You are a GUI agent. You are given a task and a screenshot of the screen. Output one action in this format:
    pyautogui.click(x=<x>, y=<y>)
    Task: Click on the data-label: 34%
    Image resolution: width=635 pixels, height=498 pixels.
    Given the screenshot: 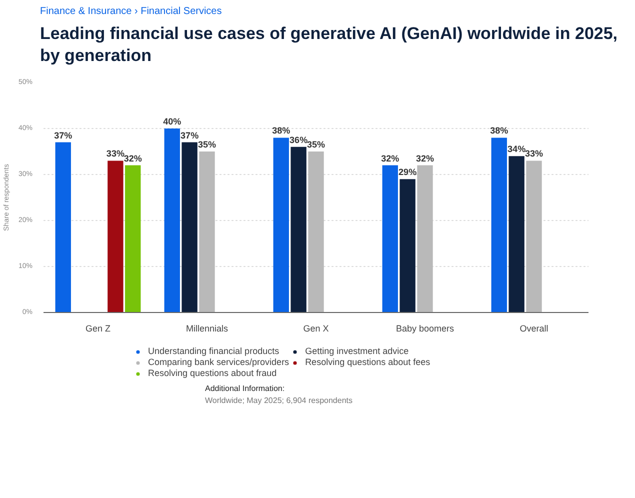 What is the action you would take?
    pyautogui.click(x=517, y=149)
    